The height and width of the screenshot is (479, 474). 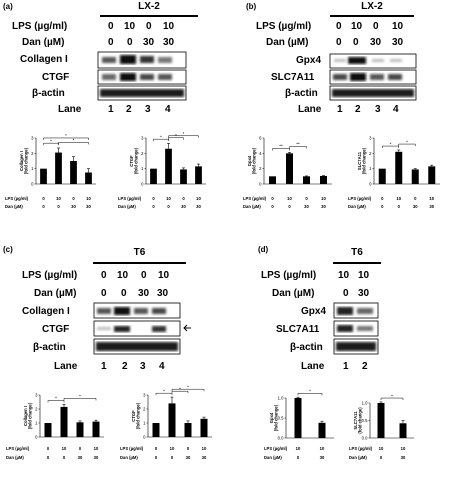 What do you see at coordinates (125, 366) in the screenshot?
I see `lane-number: 2` at bounding box center [125, 366].